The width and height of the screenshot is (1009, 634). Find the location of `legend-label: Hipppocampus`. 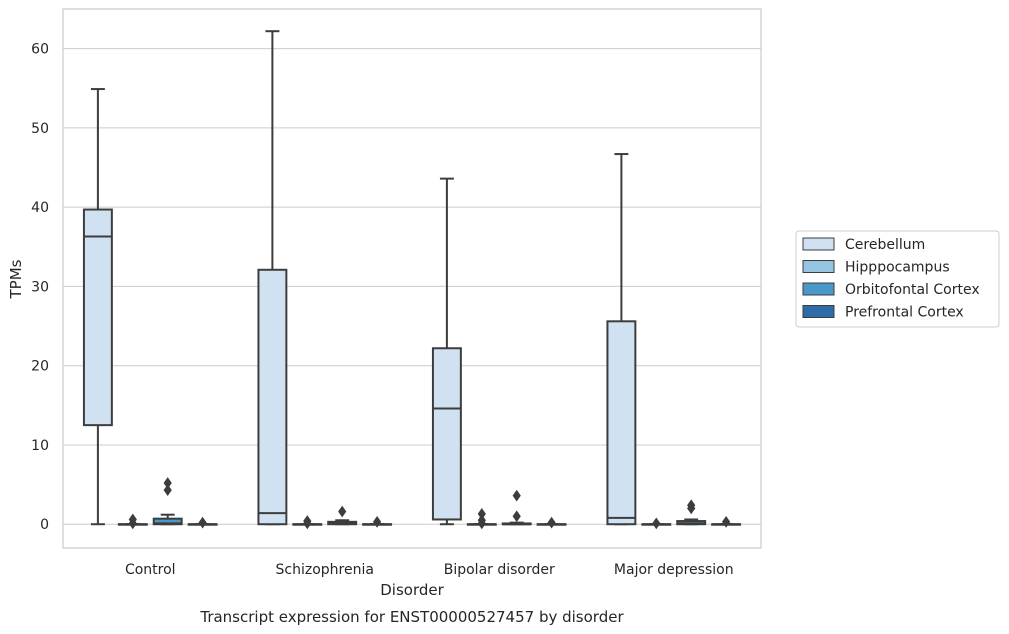

legend-label: Hipppocampus is located at coordinates (897, 268).